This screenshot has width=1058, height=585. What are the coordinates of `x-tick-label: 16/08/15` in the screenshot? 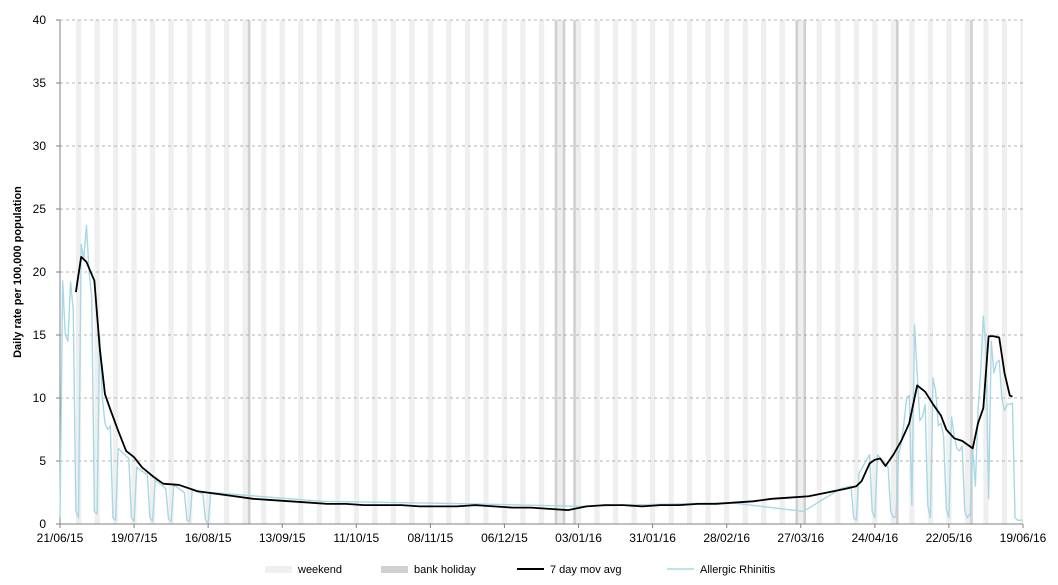 It's located at (208, 538).